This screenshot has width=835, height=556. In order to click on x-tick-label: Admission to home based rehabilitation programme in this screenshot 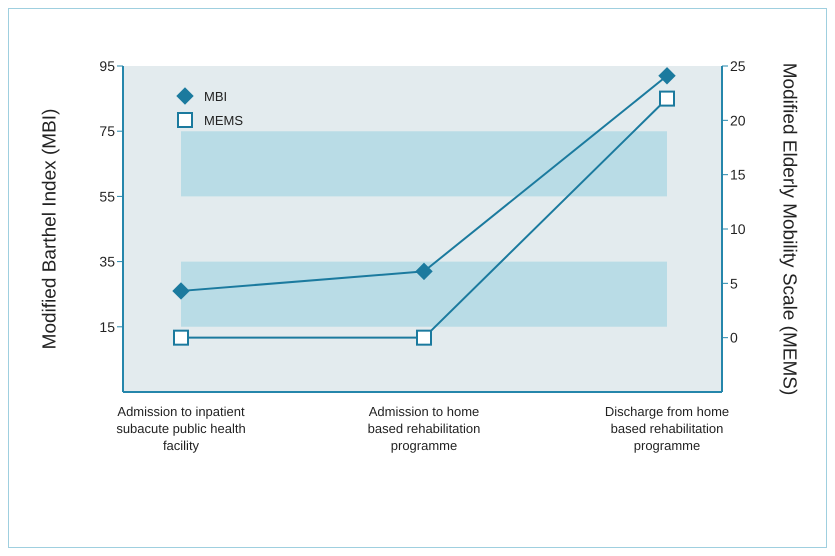, I will do `click(424, 428)`.